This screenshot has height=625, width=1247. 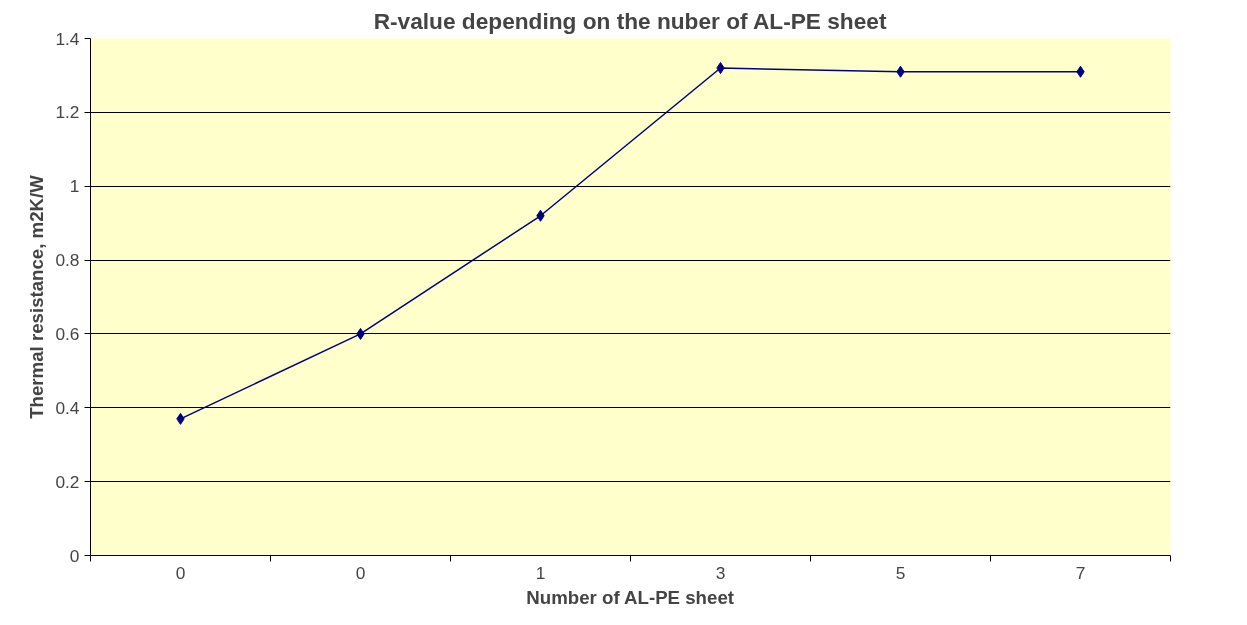 What do you see at coordinates (630, 20) in the screenshot?
I see `chart-title: R-value depending on the nuber of AL-PE sheet` at bounding box center [630, 20].